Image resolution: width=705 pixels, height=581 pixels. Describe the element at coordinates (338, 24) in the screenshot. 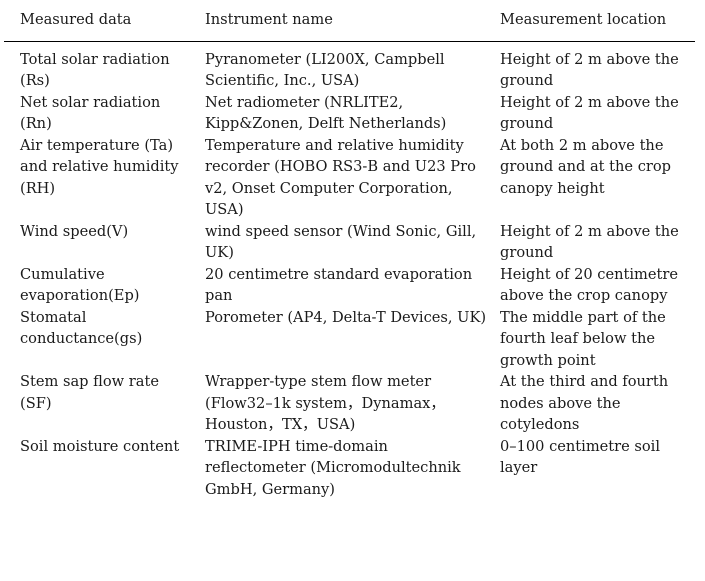

I see `header-instrument-name: Instrument name` at that location.